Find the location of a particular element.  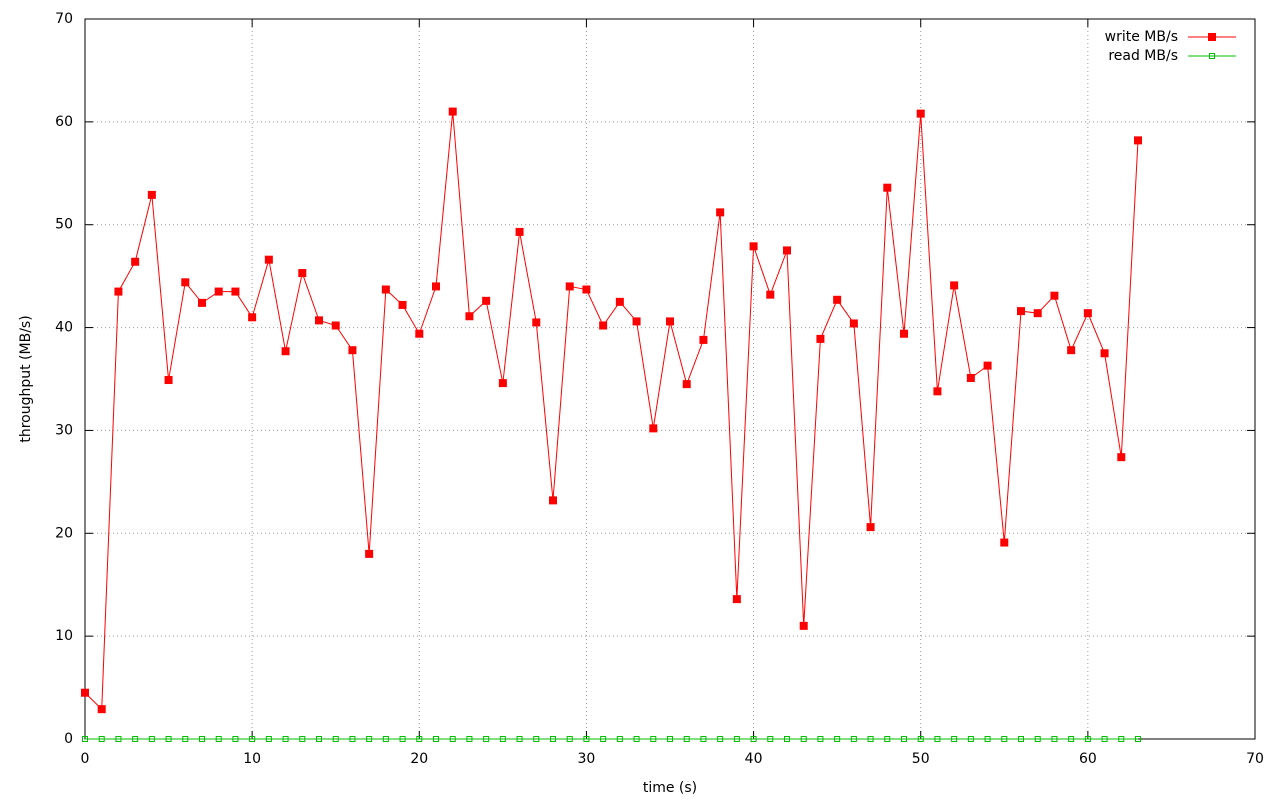

y-tick-label: 20 is located at coordinates (64, 533).